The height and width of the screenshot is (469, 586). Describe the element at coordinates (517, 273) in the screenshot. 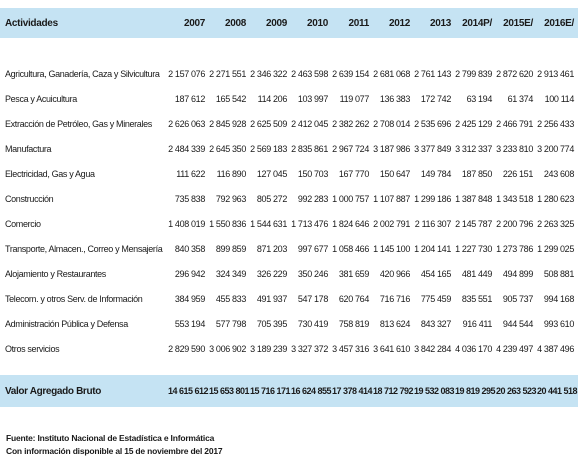

I see `value-cell: 494 899` at that location.